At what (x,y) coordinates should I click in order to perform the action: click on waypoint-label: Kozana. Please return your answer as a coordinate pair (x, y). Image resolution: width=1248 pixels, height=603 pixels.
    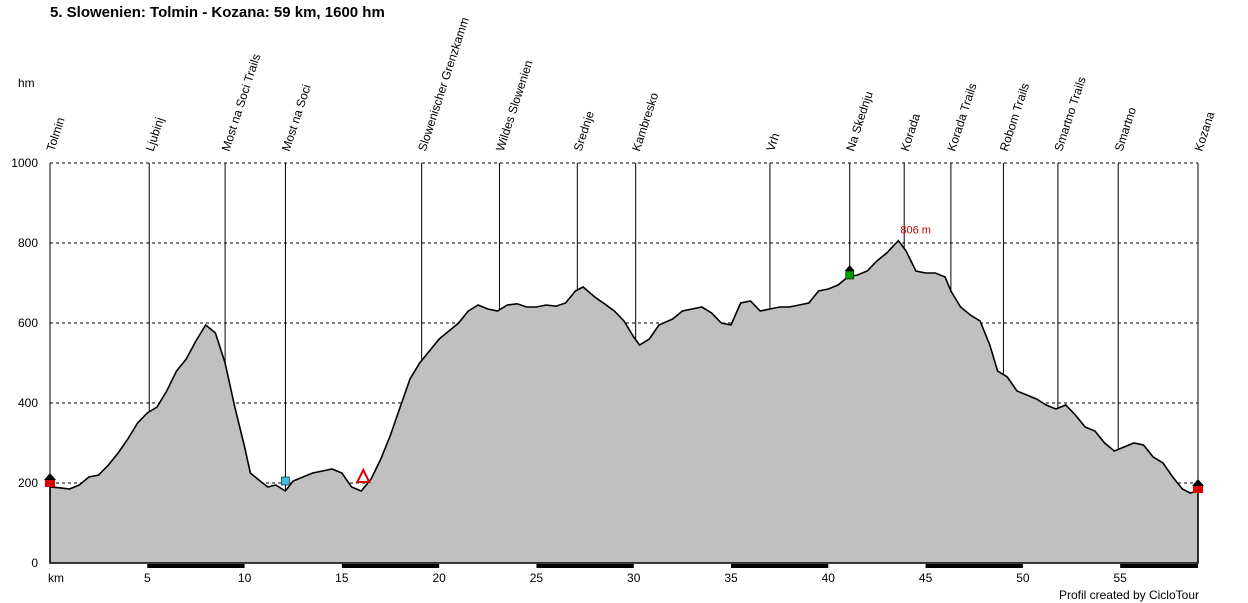
    Looking at the image, I should click on (1205, 131).